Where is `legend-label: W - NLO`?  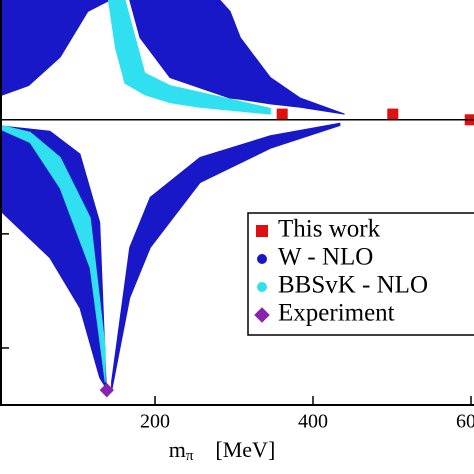
legend-label: W - NLO is located at coordinates (325, 257).